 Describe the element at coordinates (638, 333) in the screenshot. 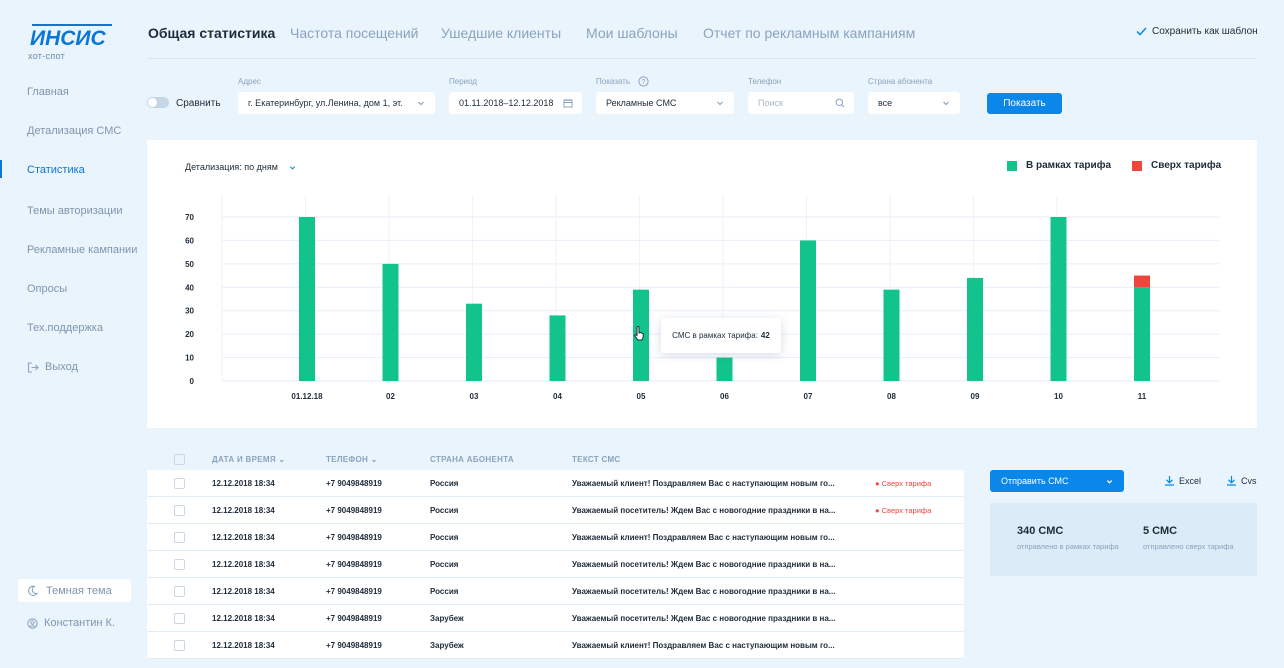

I see `hand-cursor-icon` at that location.